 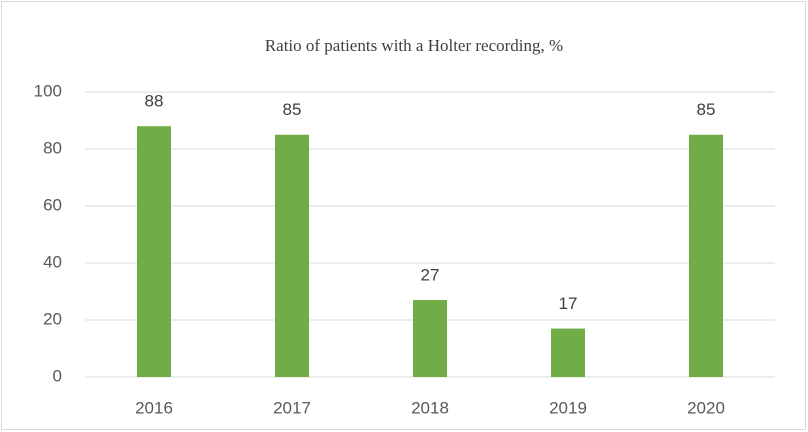 I want to click on x-tick-label: 2020, so click(x=706, y=407).